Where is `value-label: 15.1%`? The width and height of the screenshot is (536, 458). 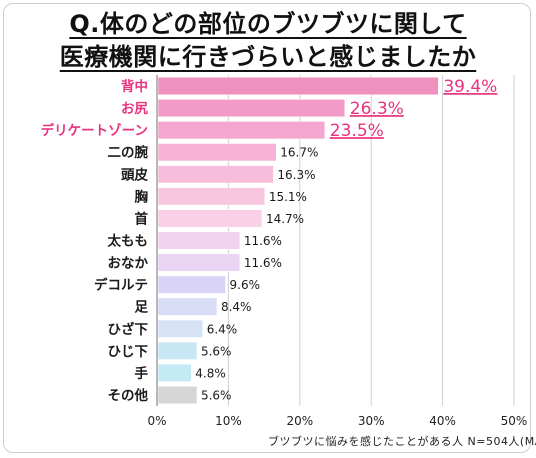 value-label: 15.1% is located at coordinates (288, 197).